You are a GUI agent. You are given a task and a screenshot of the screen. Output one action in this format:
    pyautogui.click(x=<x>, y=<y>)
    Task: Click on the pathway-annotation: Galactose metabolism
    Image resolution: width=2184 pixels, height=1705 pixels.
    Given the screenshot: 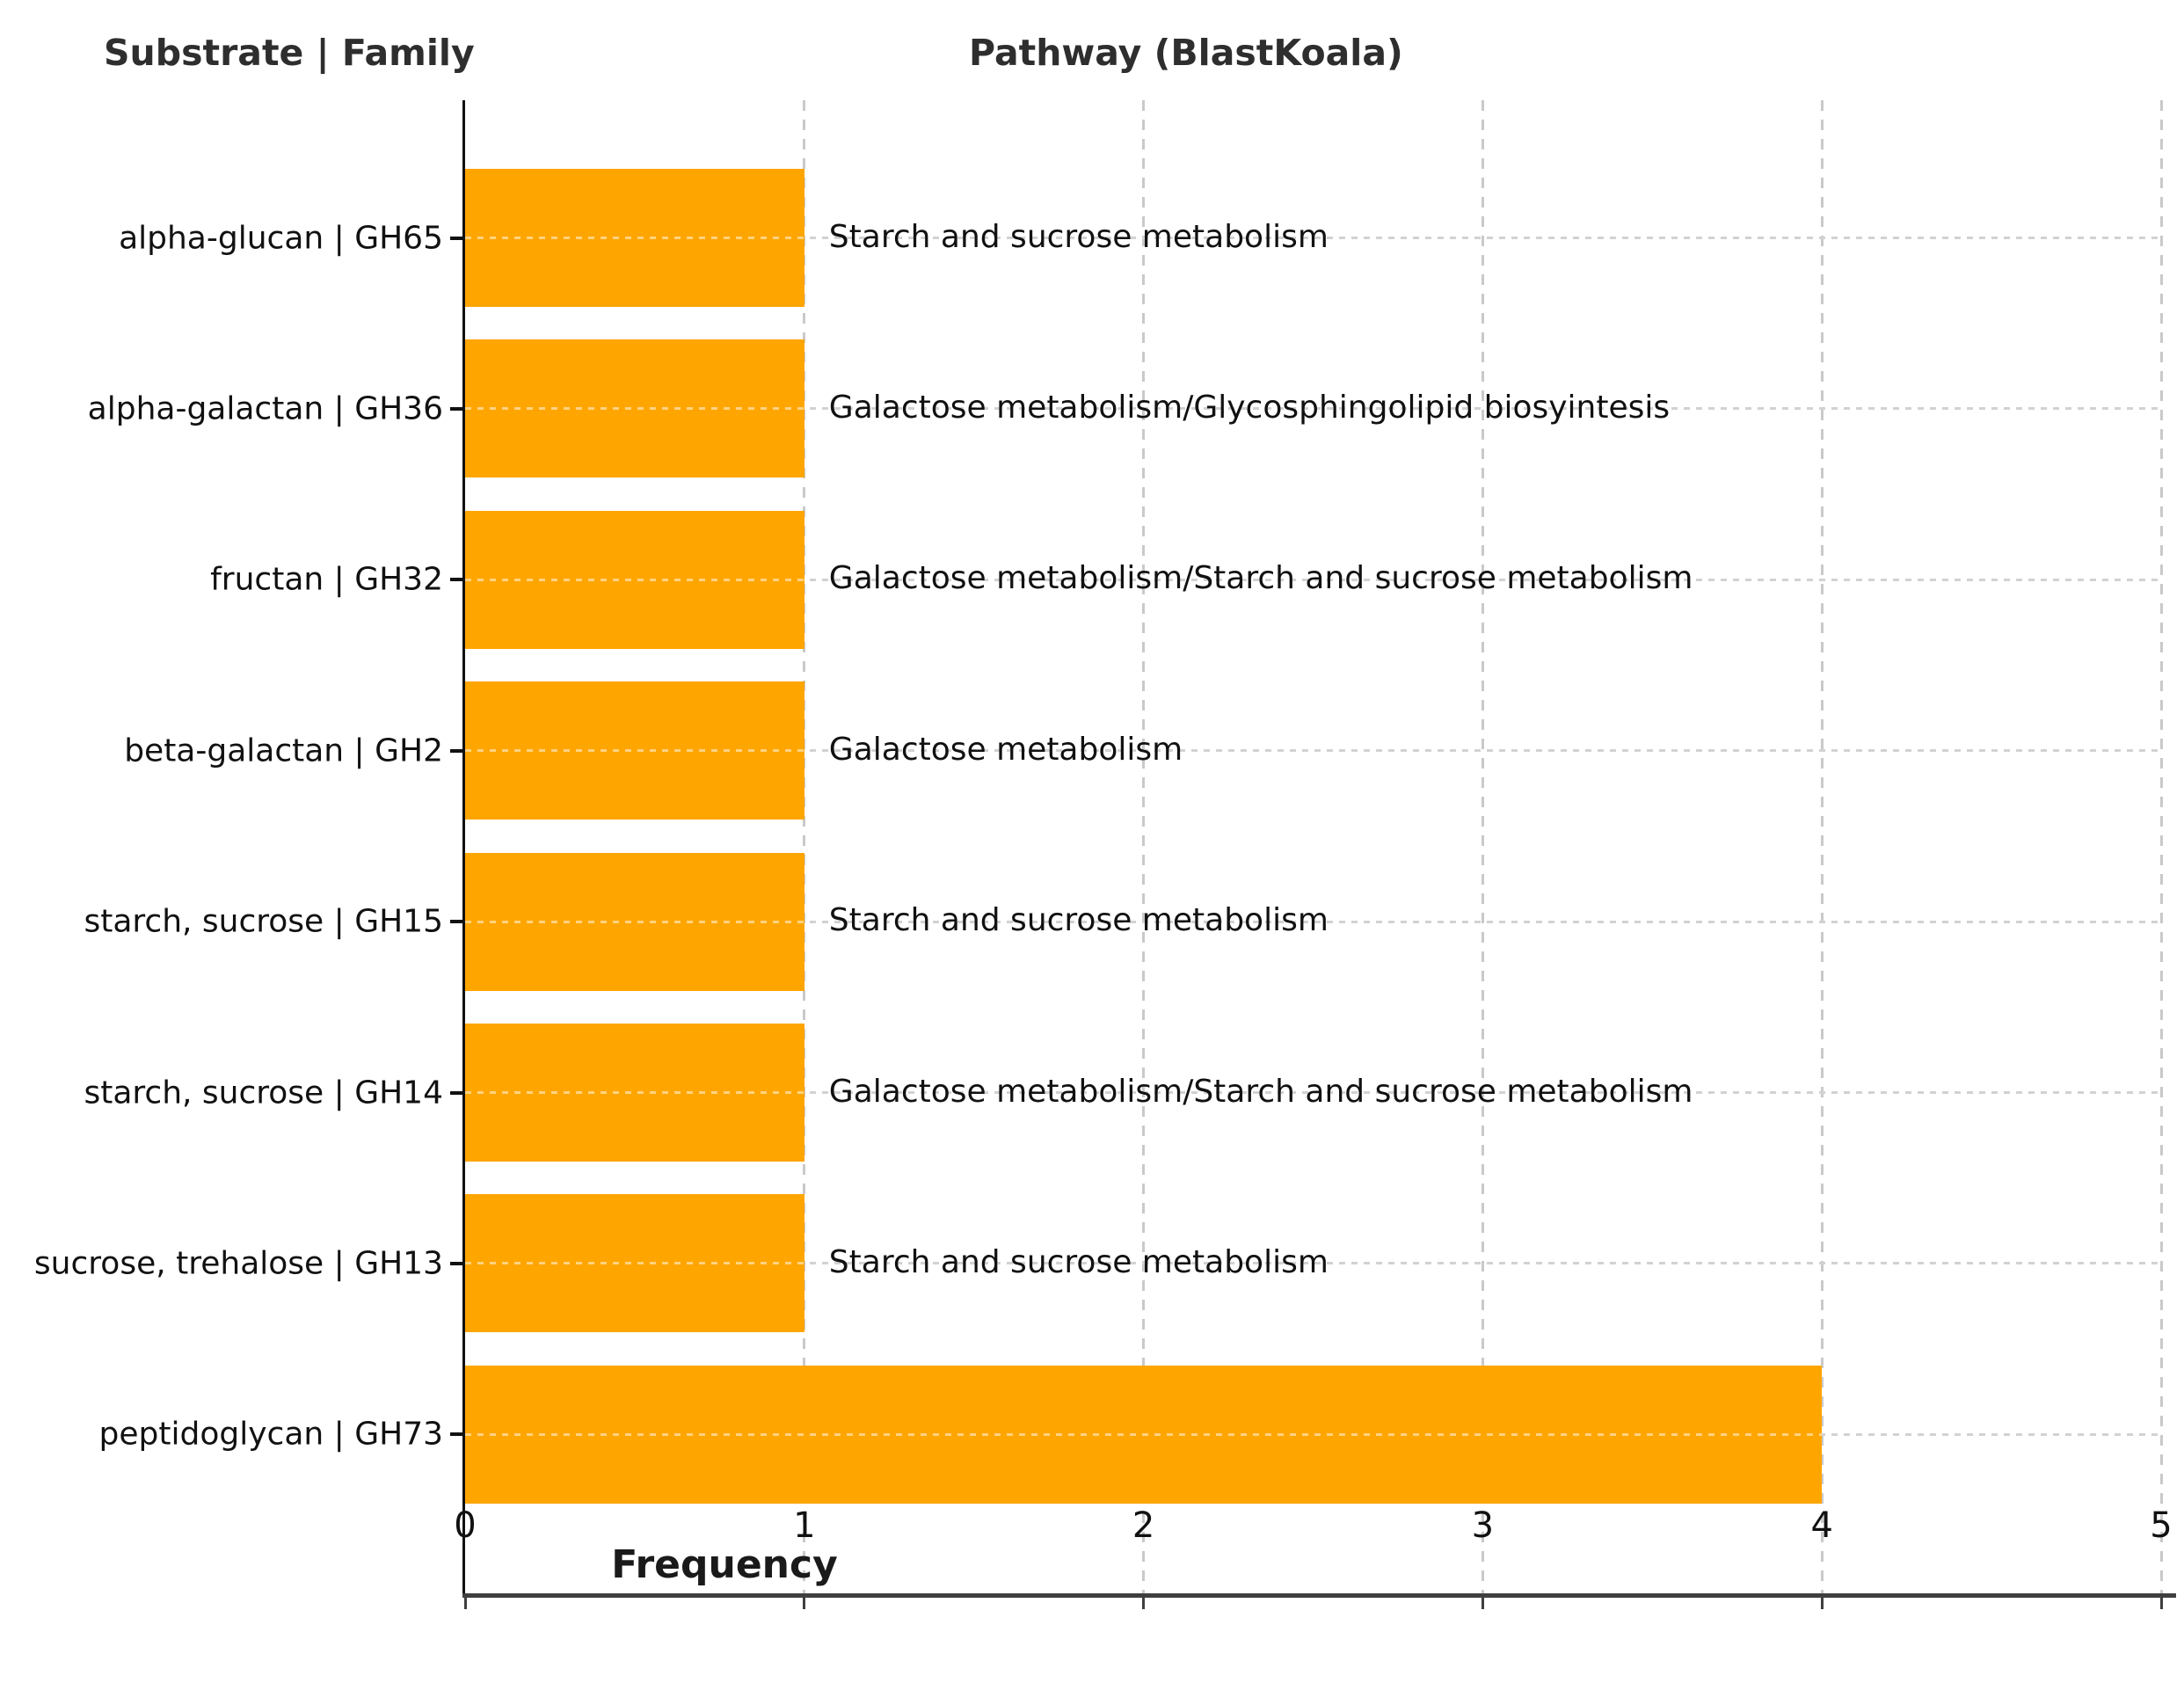 What is the action you would take?
    pyautogui.click(x=1005, y=749)
    